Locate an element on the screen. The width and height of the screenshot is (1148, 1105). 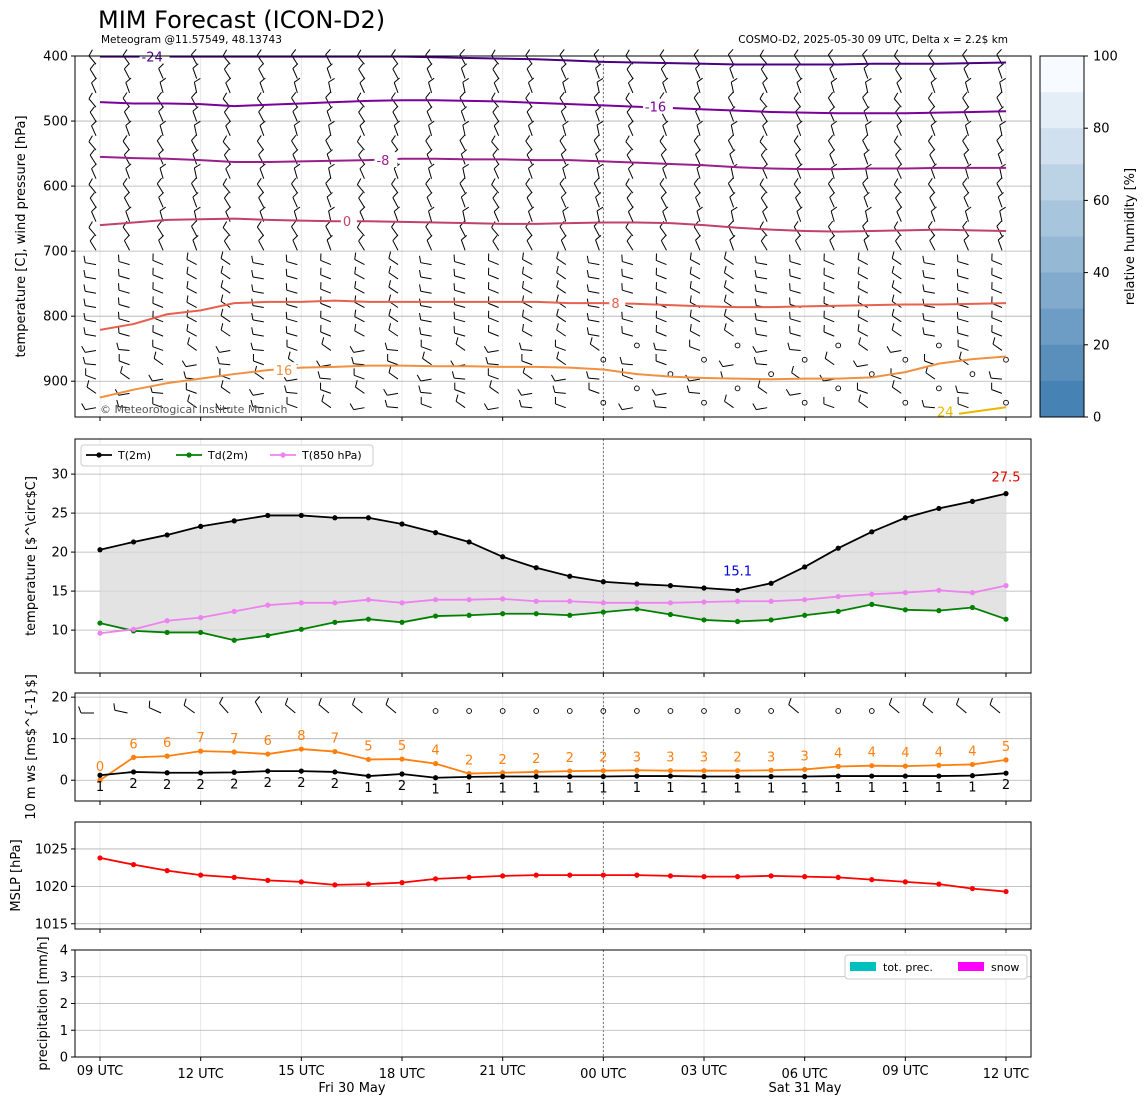
gust-value-label: 0 is located at coordinates (100, 767).